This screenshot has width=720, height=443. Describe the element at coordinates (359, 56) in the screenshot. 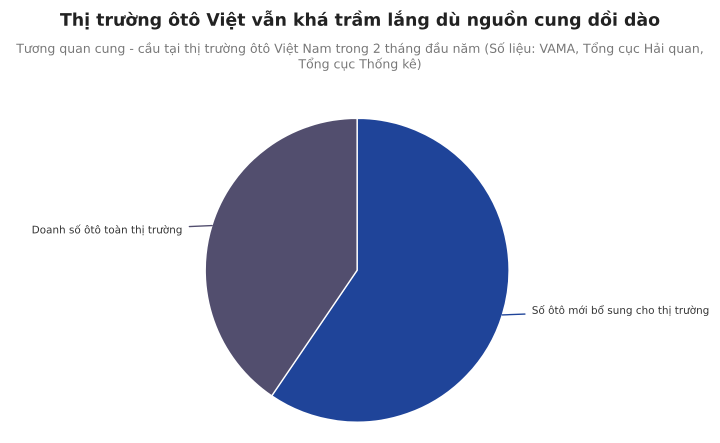

I see `chart-subtitle: Tương quan cung - cầu tại thị trường ôtô Việt Nam trong 2 tháng đầu năm (Số liệu: VAMA, Tổng cục Hải quan, Tổng cục Thống kê)` at that location.